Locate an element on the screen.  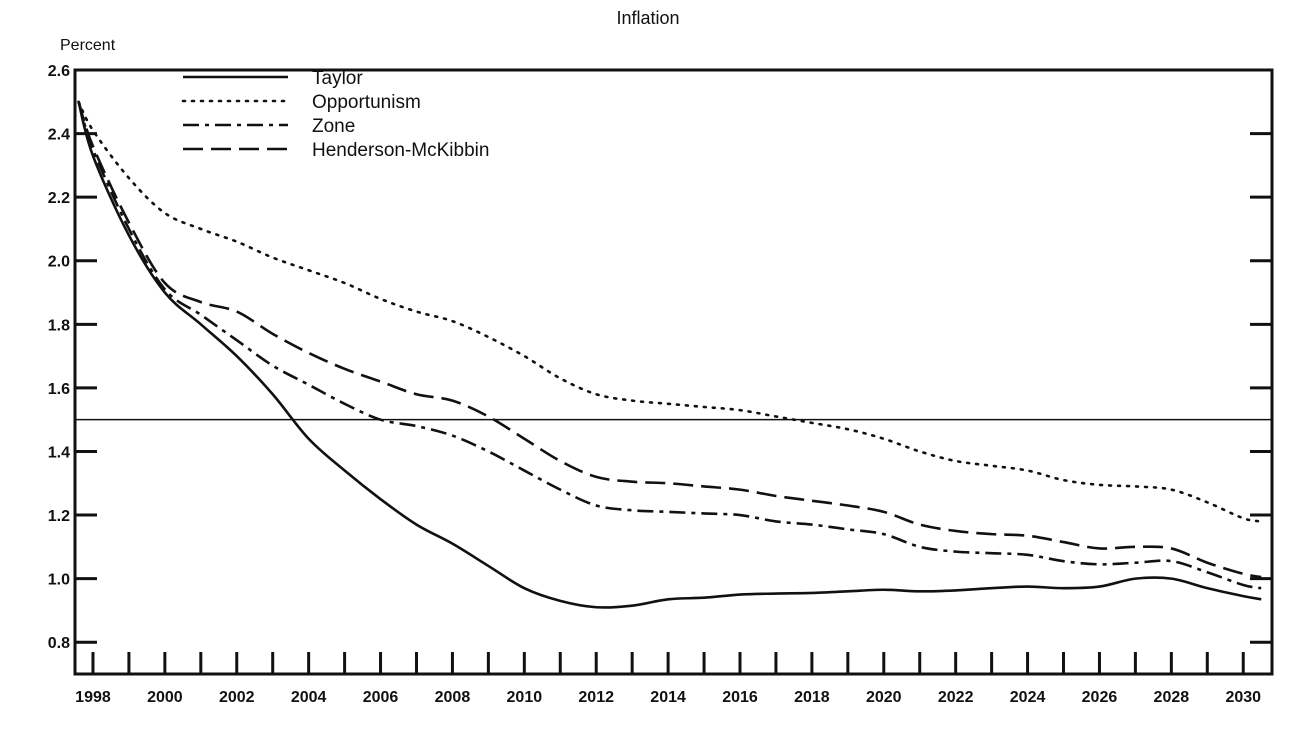
legend-label-zone: Zone is located at coordinates (333, 126).